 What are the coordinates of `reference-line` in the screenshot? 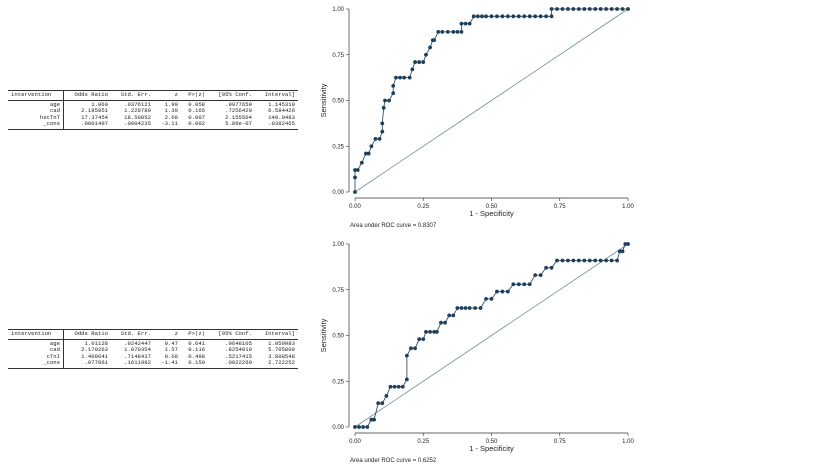 It's located at (491, 100).